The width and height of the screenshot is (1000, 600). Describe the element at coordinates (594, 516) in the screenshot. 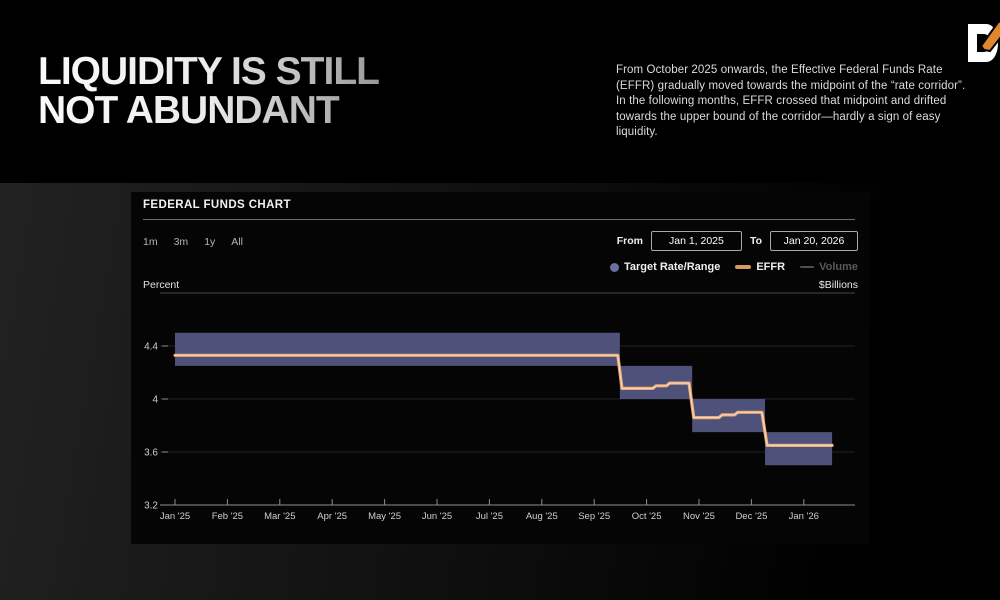

I see `x-tick-label: Sep '25` at that location.